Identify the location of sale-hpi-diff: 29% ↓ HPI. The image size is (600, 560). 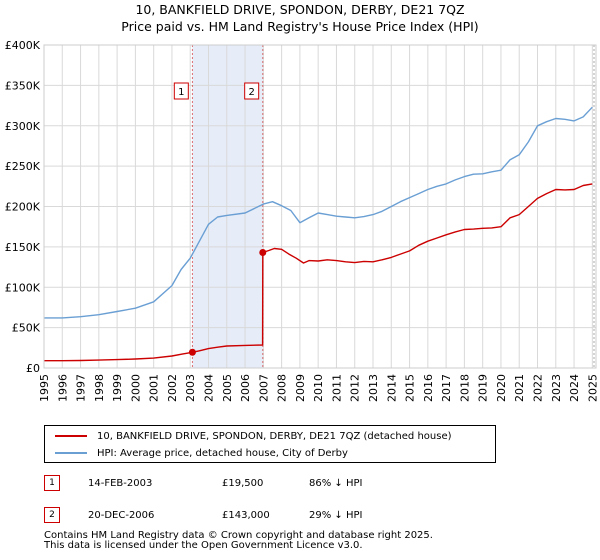
(336, 515).